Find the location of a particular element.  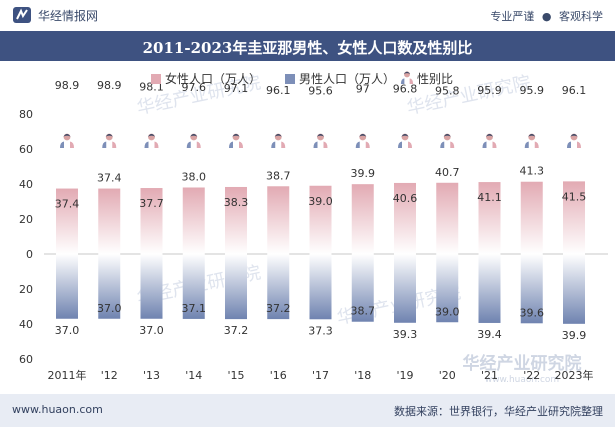

chart-title: 2011-2023年圭亚那男性、女性人口数及性别比 is located at coordinates (307, 48).